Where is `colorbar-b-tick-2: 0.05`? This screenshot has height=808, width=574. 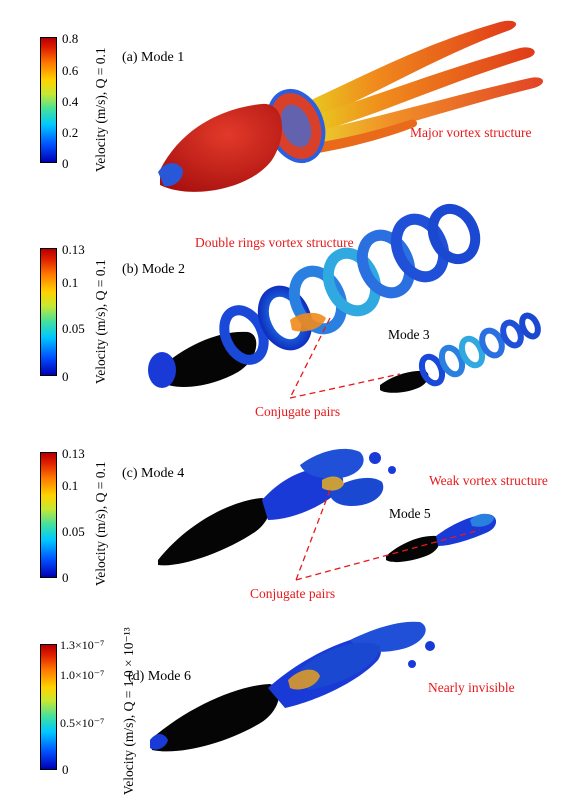 colorbar-b-tick-2: 0.05 is located at coordinates (73, 328).